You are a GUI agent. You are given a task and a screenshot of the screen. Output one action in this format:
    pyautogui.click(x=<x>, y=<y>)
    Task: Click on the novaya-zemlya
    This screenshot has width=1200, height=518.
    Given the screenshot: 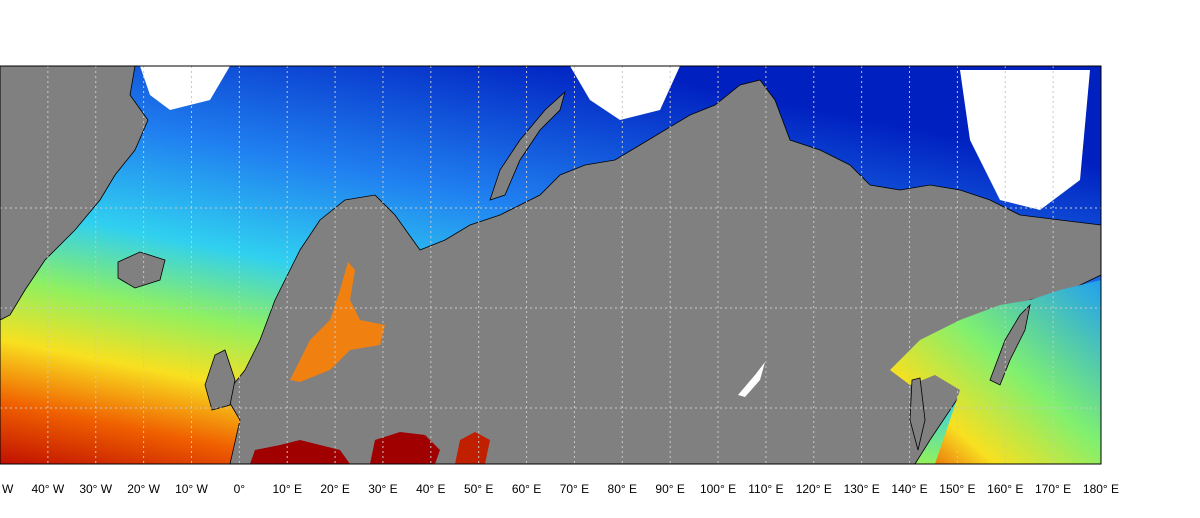 What is the action you would take?
    pyautogui.click(x=527, y=145)
    